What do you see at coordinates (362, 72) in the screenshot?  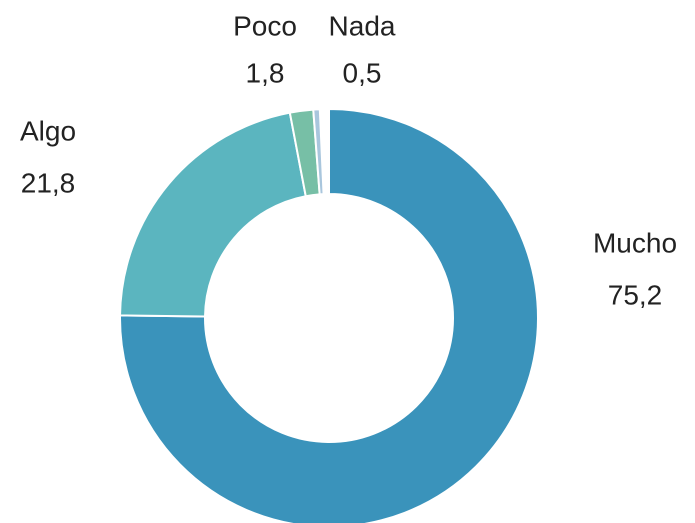 I see `value-label: 0,5` at bounding box center [362, 72].